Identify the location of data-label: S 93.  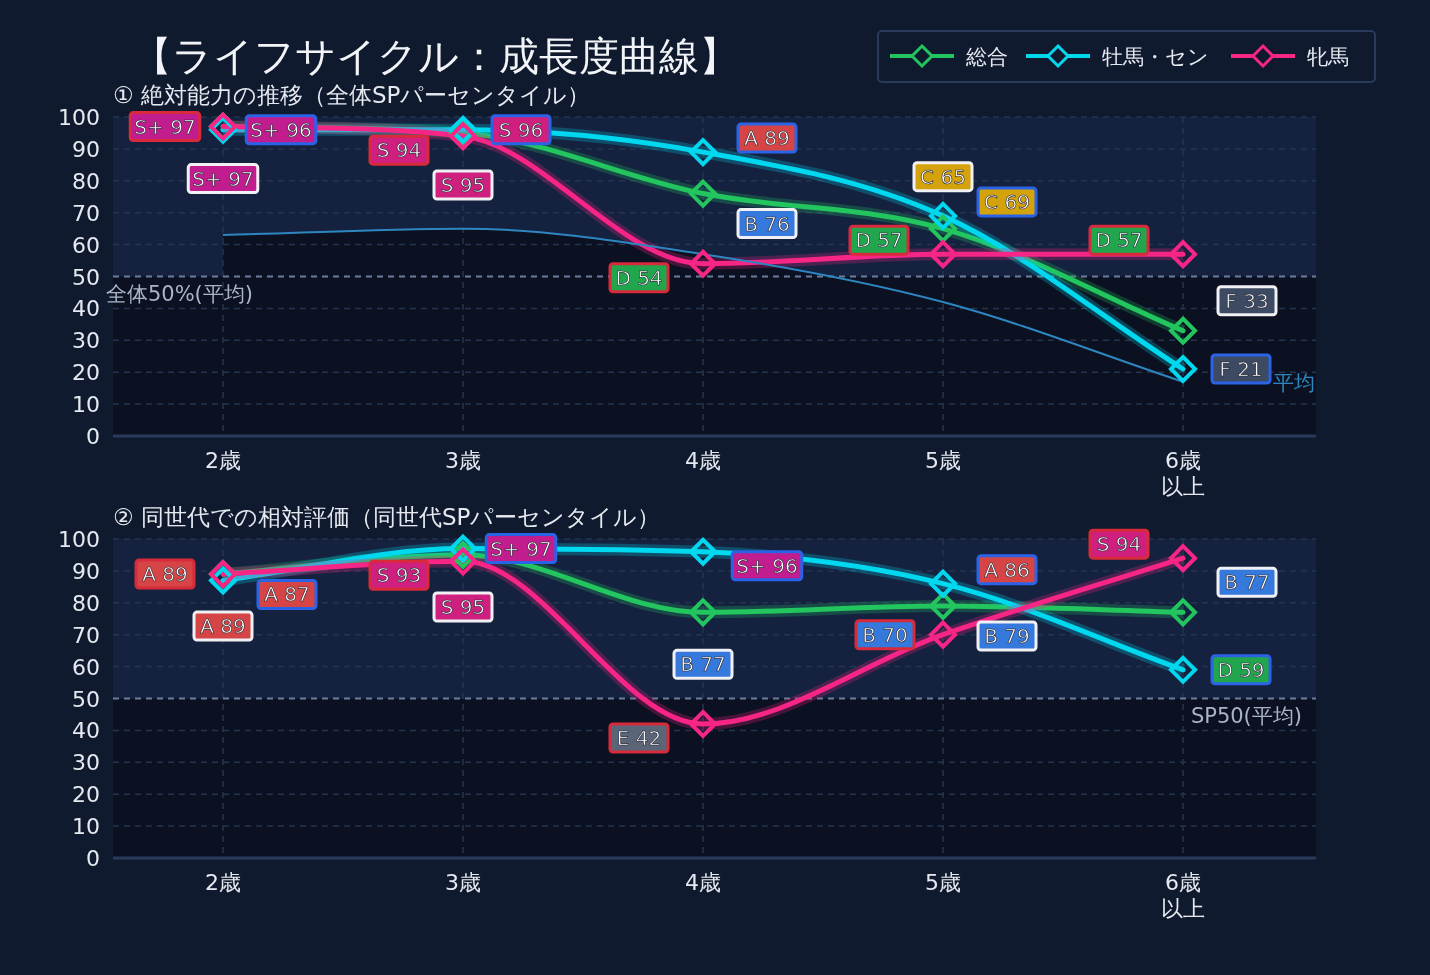
(399, 575).